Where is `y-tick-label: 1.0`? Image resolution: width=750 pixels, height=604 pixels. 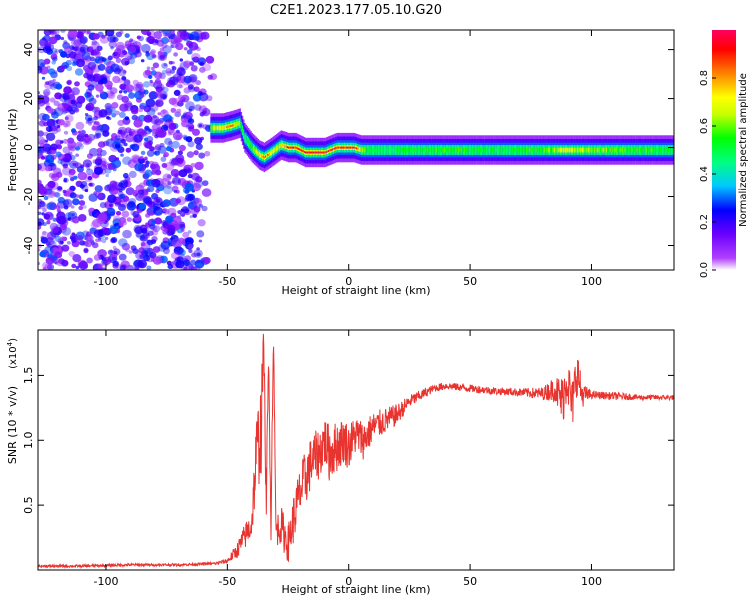 y-tick-label: 1.0 is located at coordinates (28, 441).